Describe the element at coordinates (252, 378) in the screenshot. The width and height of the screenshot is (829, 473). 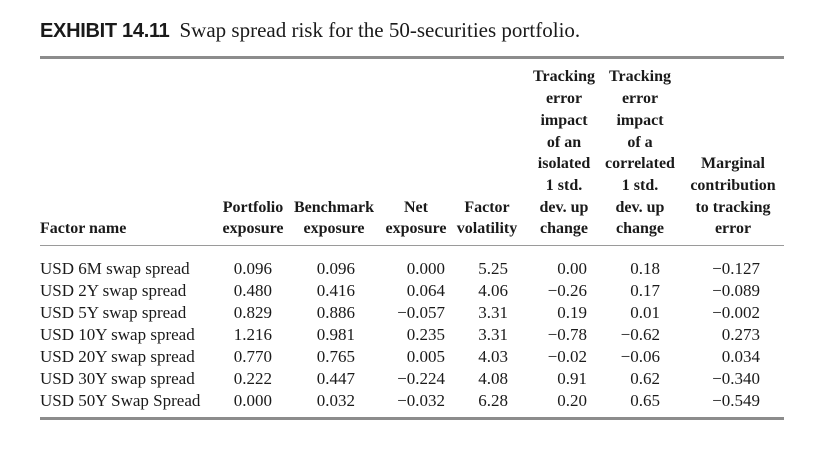
I see `value-cell: 0.222` at that location.